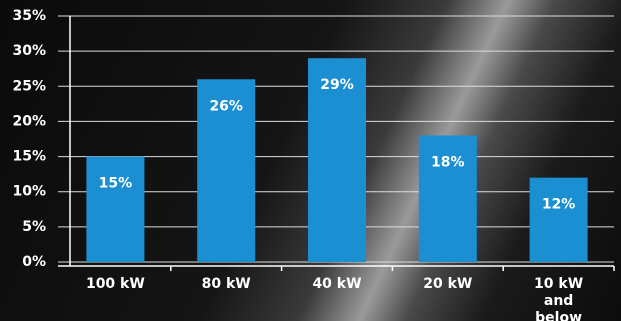  I want to click on y-tick-label: 10%, so click(29, 192).